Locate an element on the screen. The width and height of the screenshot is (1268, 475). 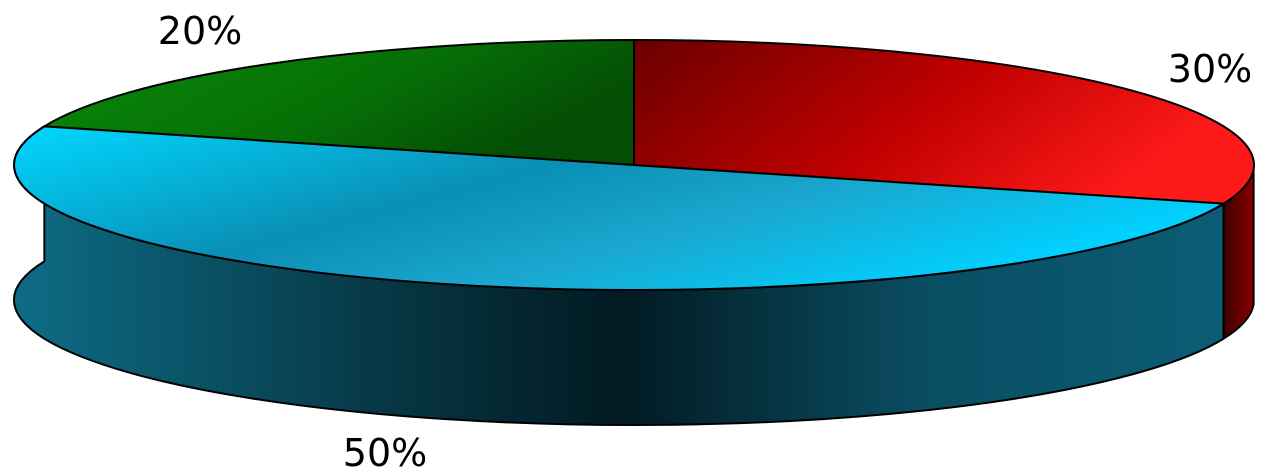
slice-label-20: 20% is located at coordinates (200, 31).